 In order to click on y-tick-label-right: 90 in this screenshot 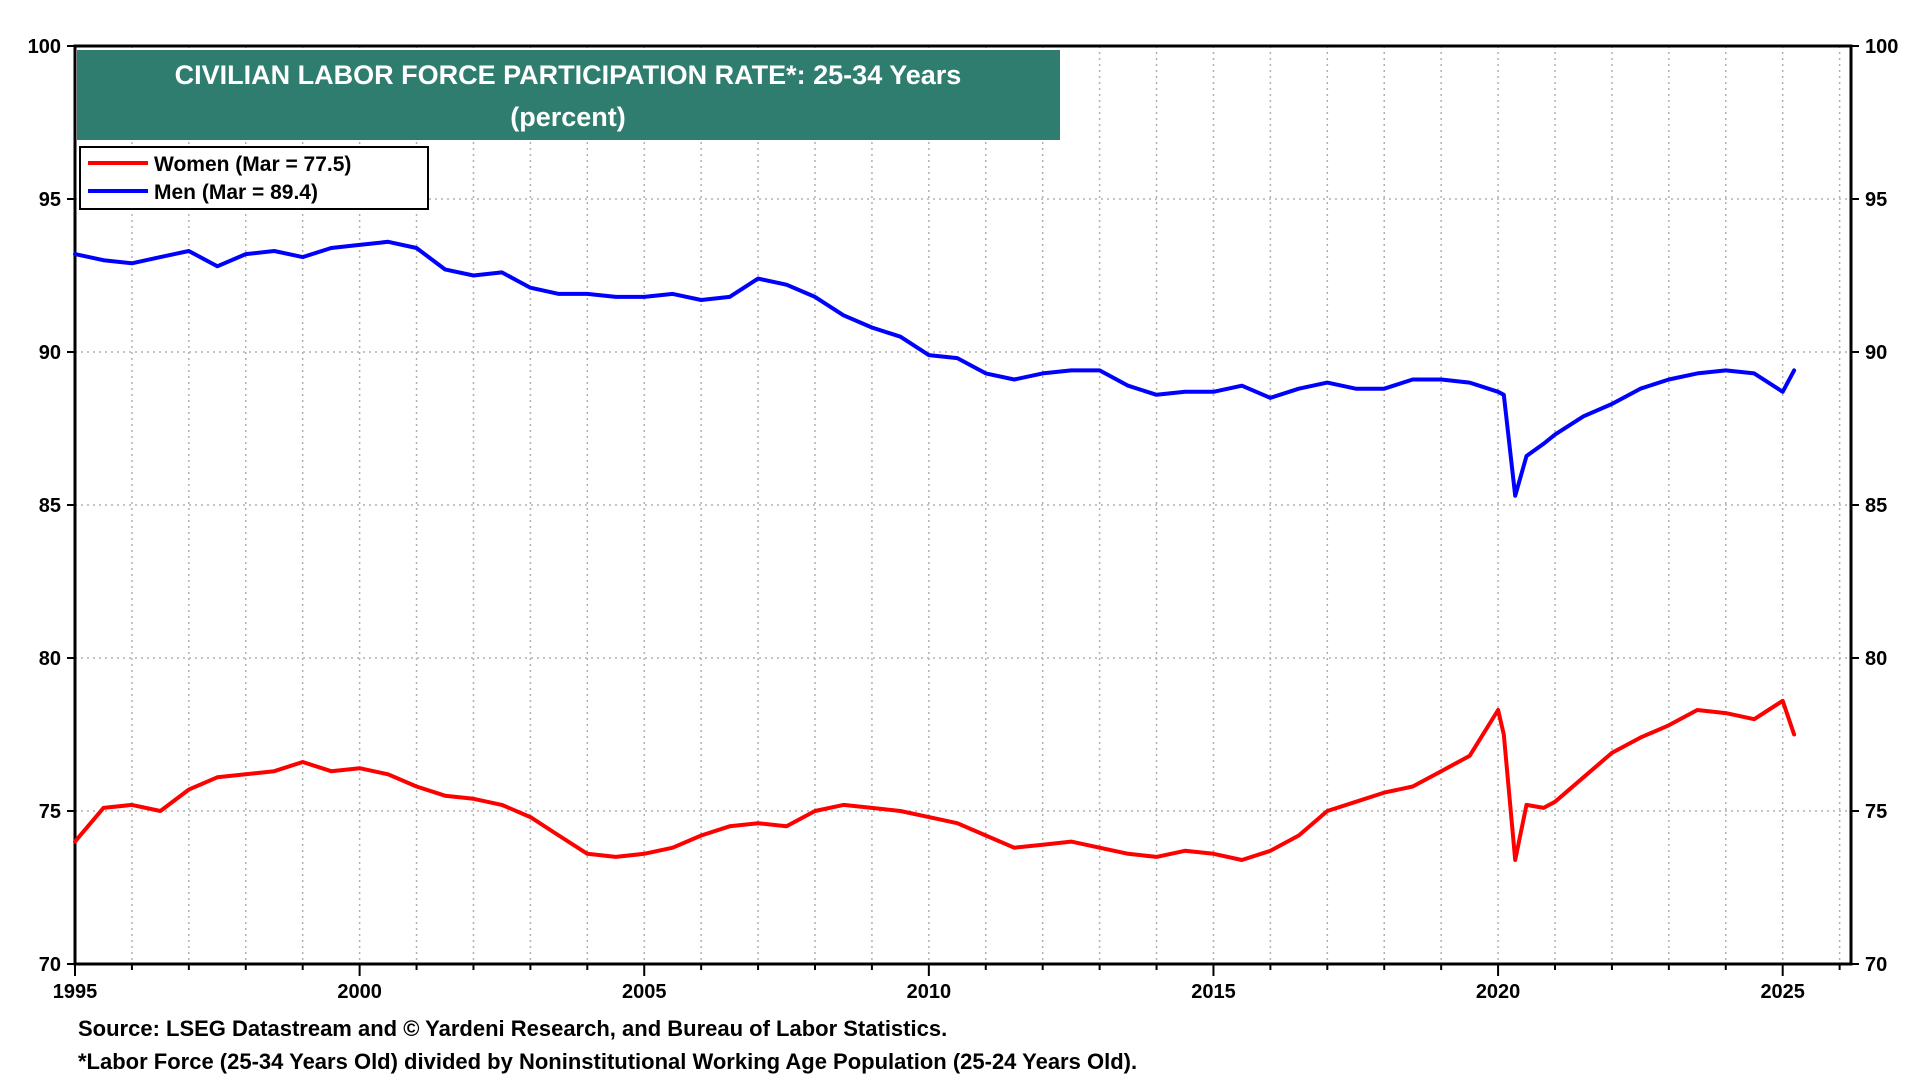, I will do `click(1876, 353)`.